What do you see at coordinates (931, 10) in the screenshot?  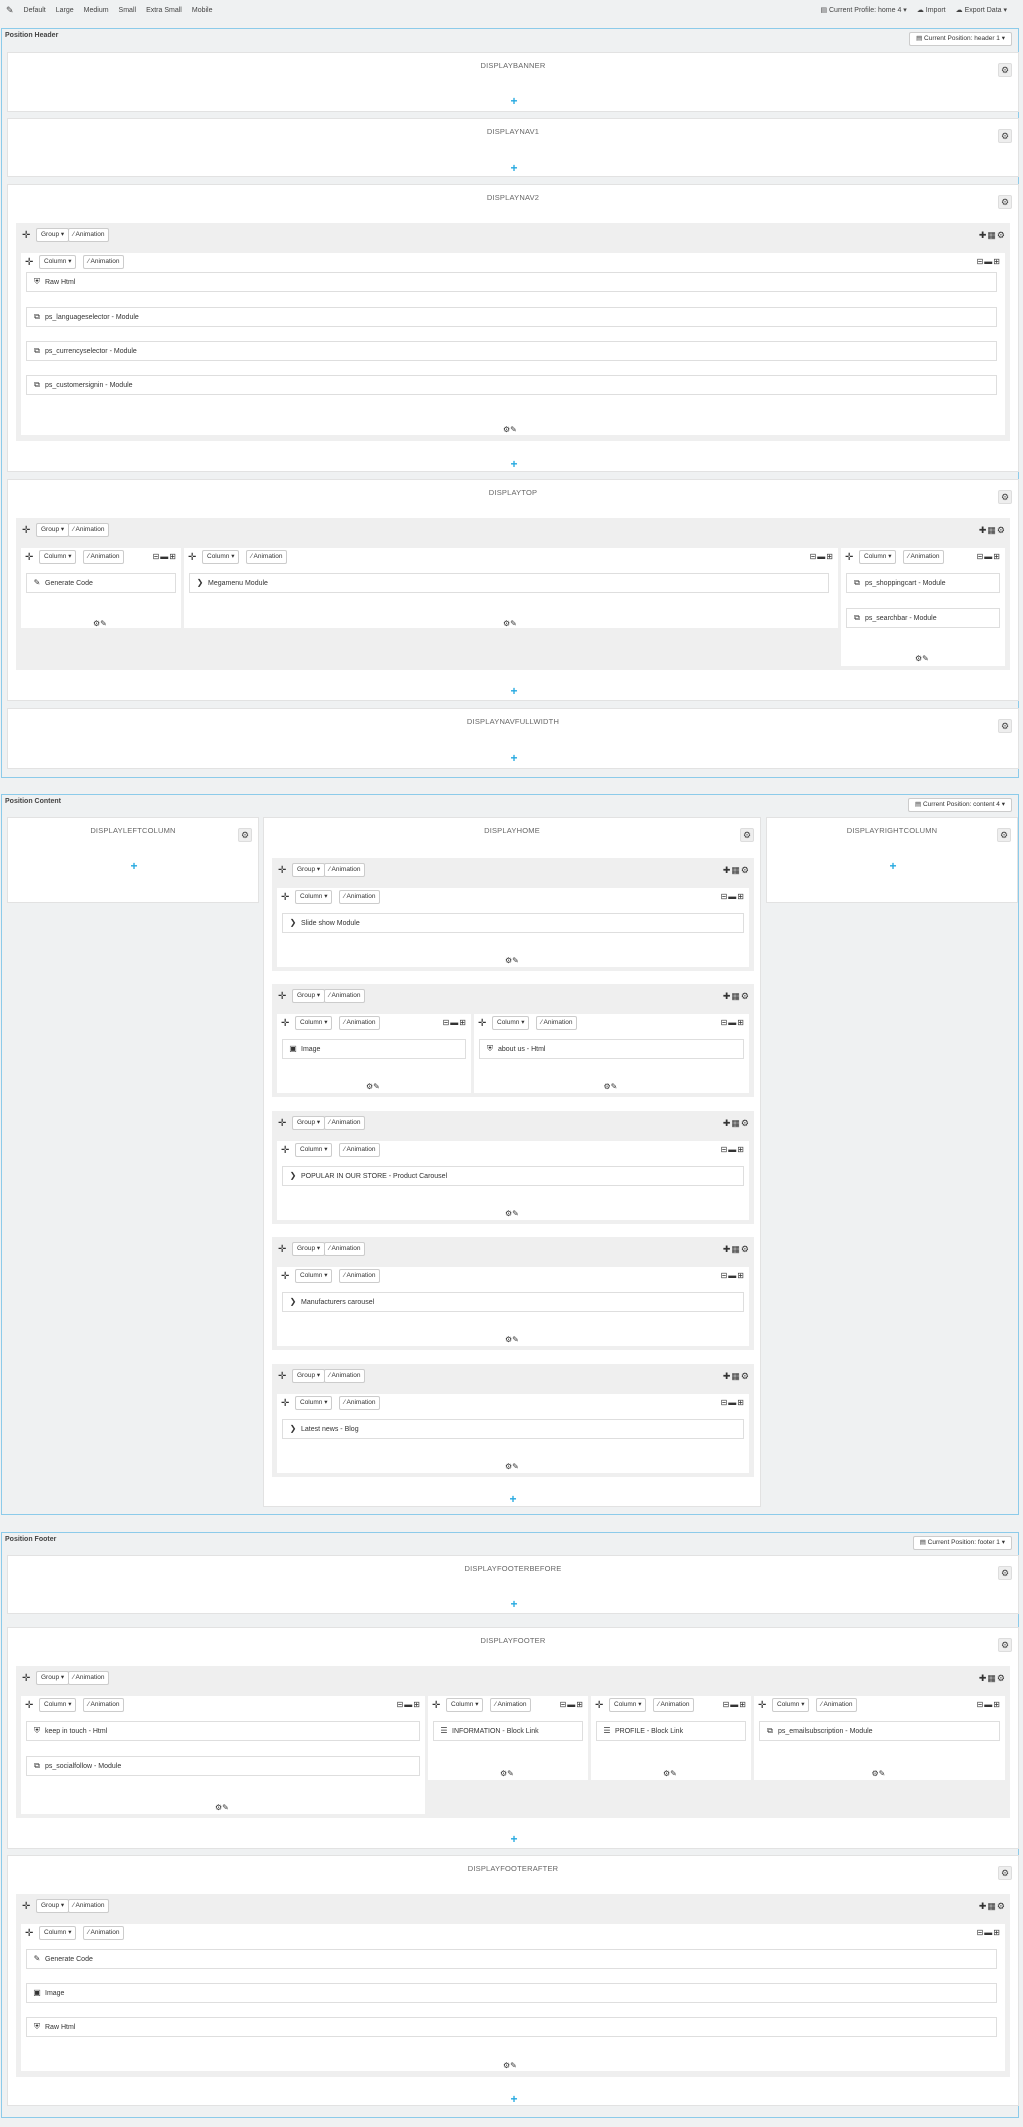 I see `import-button: ☁ Import` at bounding box center [931, 10].